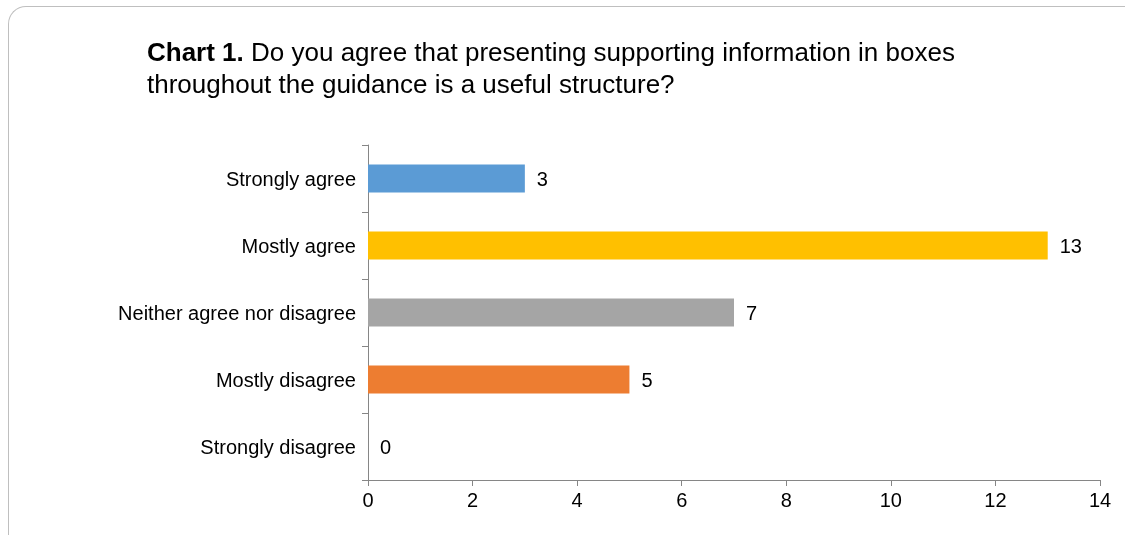 Image resolution: width=1128 pixels, height=535 pixels. What do you see at coordinates (386, 446) in the screenshot?
I see `data-label: 0` at bounding box center [386, 446].